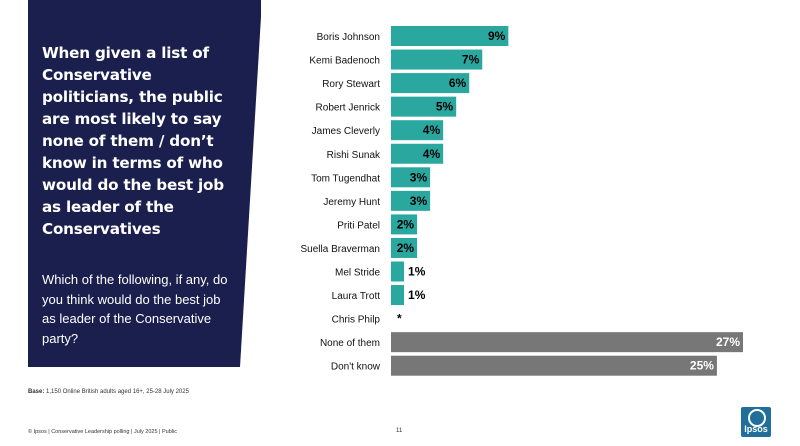 The height and width of the screenshot is (446, 800). What do you see at coordinates (350, 343) in the screenshot?
I see `category-label: None of them` at bounding box center [350, 343].